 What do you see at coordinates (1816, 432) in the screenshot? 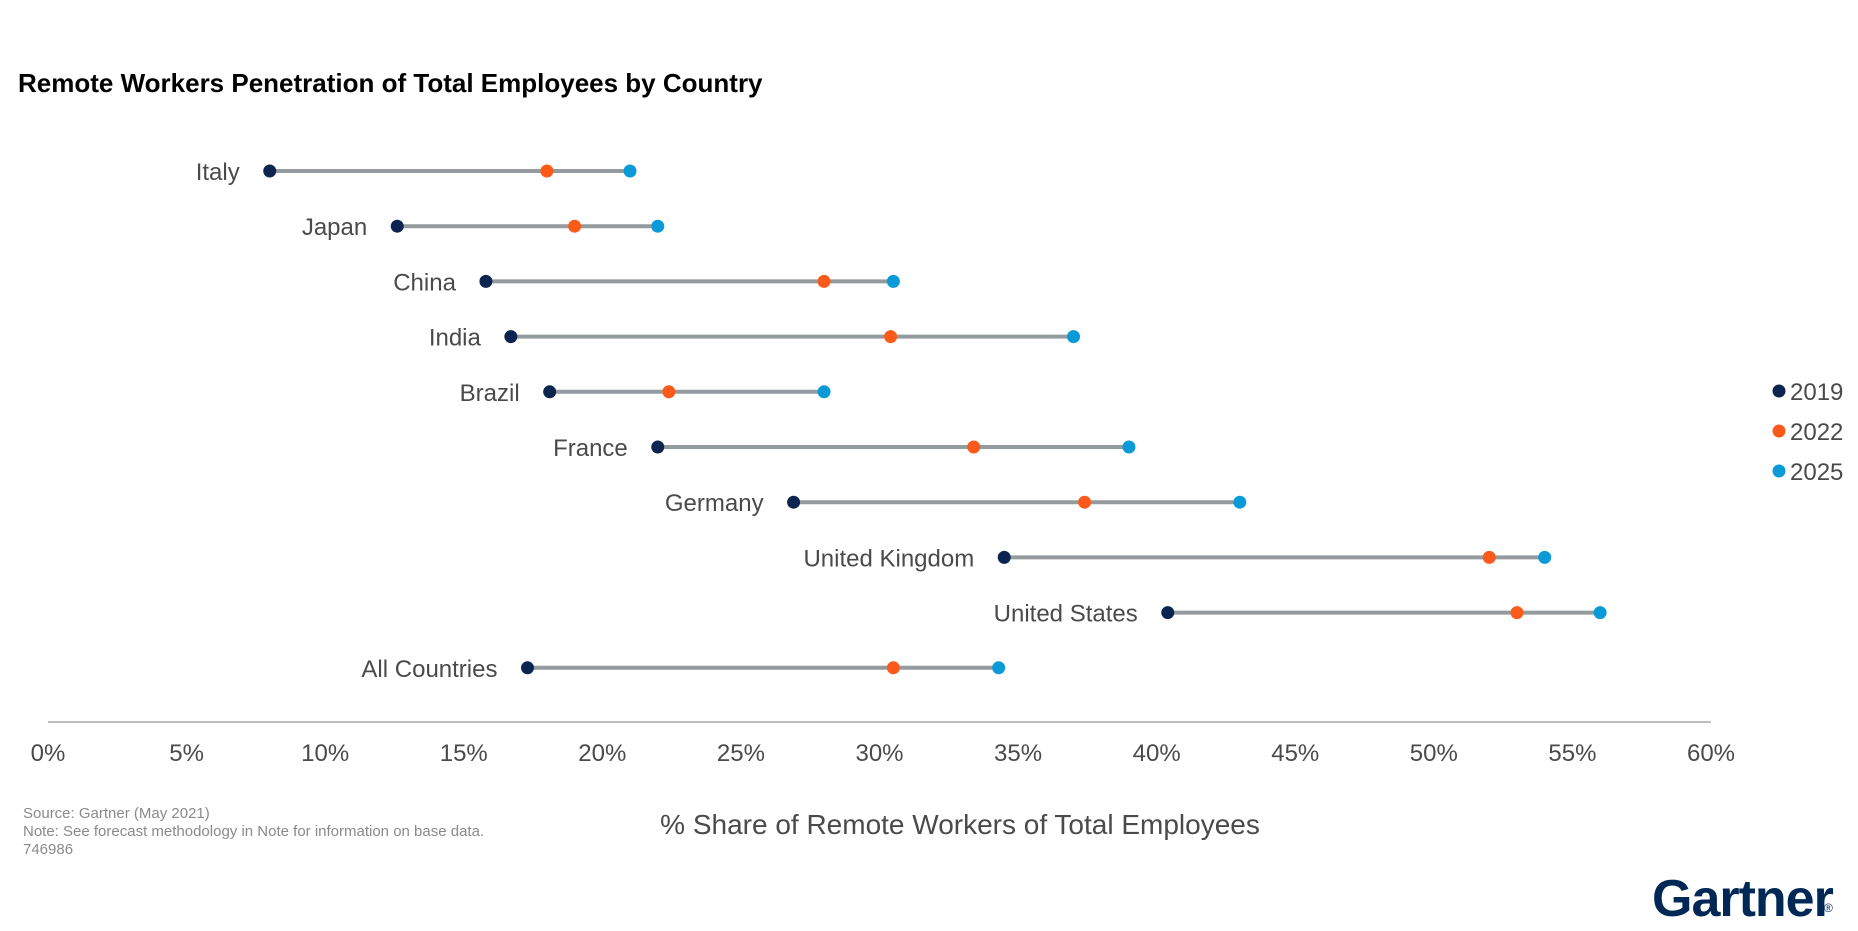
I see `legend-label-2022: 2022` at bounding box center [1816, 432].